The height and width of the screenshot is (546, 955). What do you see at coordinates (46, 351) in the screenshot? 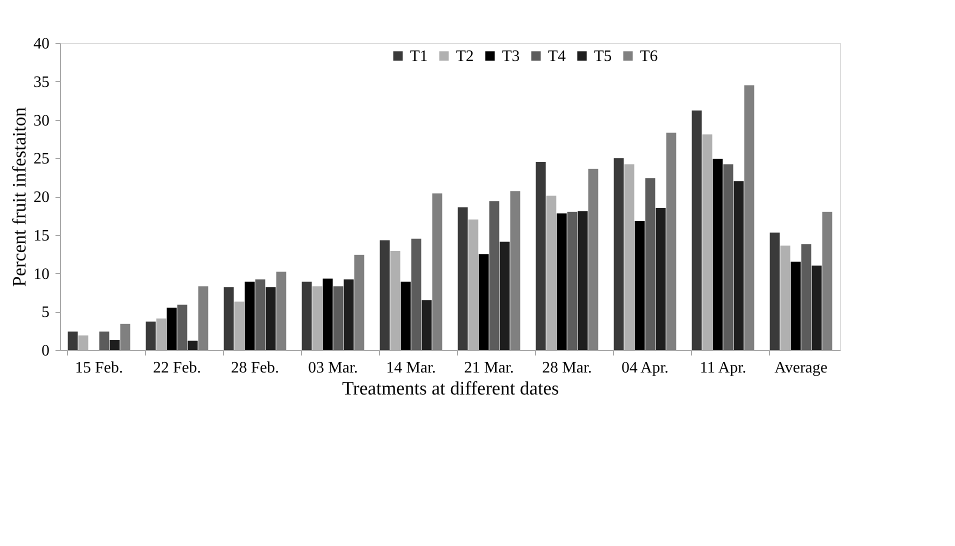
I see `y-tick-label: 0` at bounding box center [46, 351].